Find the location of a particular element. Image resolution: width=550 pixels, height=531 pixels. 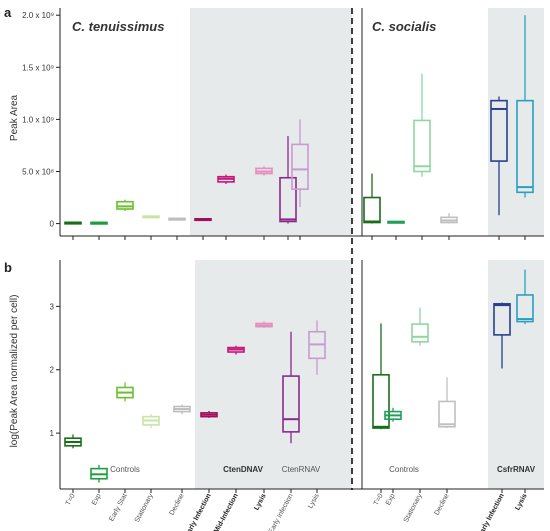

panel-a-label: a is located at coordinates (8, 12).